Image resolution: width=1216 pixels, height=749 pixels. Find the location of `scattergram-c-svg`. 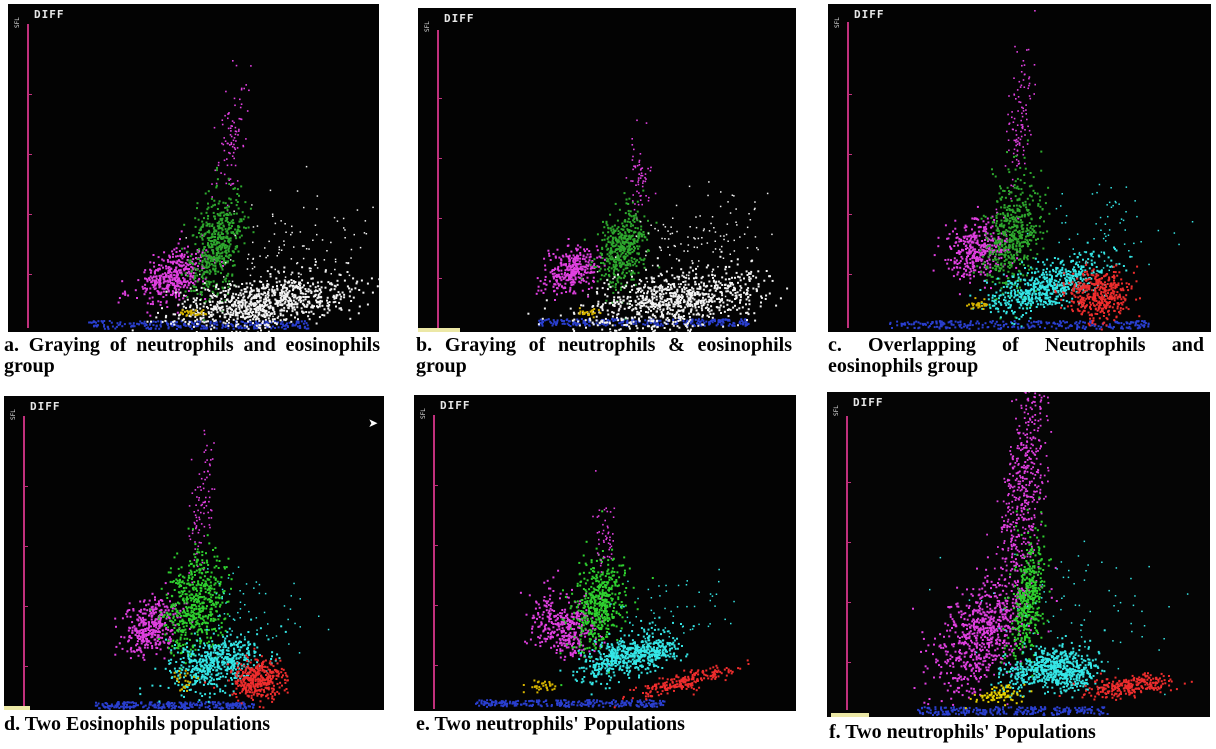

scattergram-c-svg is located at coordinates (1041, 170).